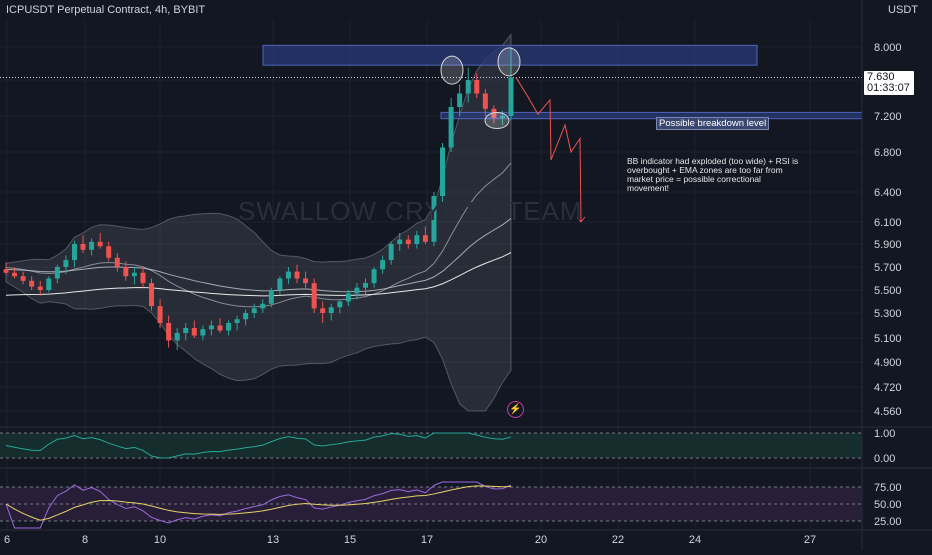 Image resolution: width=932 pixels, height=555 pixels. Describe the element at coordinates (888, 339) in the screenshot. I see `y-axis-tick: 5.100` at that location.